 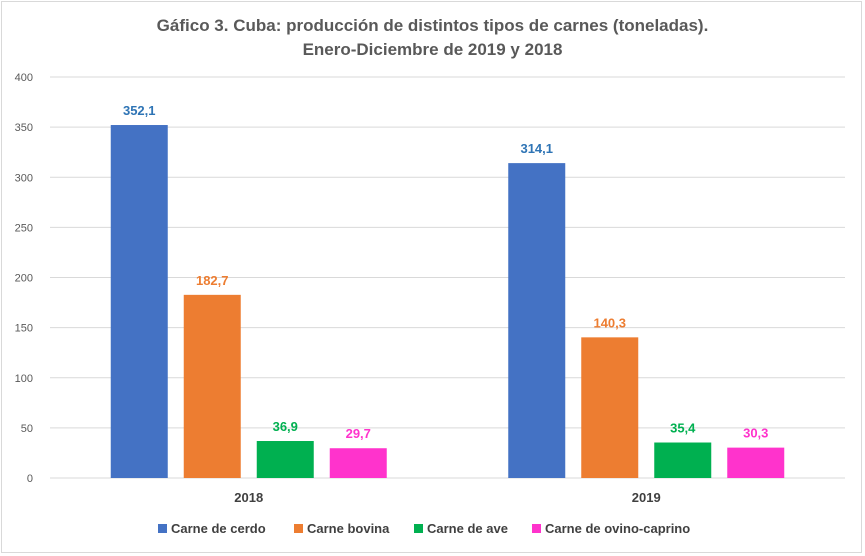 What do you see at coordinates (683, 428) in the screenshot?
I see `data-label: 35,4` at bounding box center [683, 428].